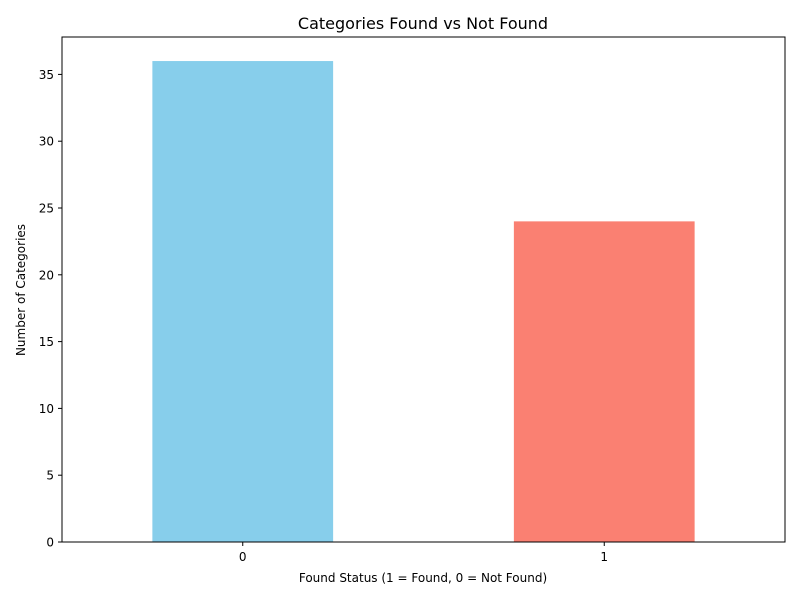 The height and width of the screenshot is (604, 800). What do you see at coordinates (423, 23) in the screenshot?
I see `chart-title: Categories Found vs Not Found` at bounding box center [423, 23].